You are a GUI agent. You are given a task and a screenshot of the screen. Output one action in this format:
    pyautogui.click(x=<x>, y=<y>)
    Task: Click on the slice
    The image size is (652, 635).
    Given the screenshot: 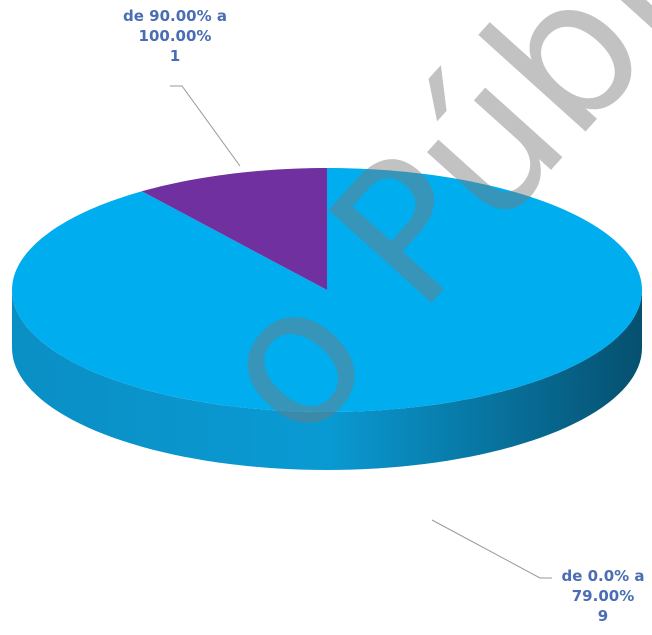 What is the action you would take?
    pyautogui.click(x=234, y=229)
    